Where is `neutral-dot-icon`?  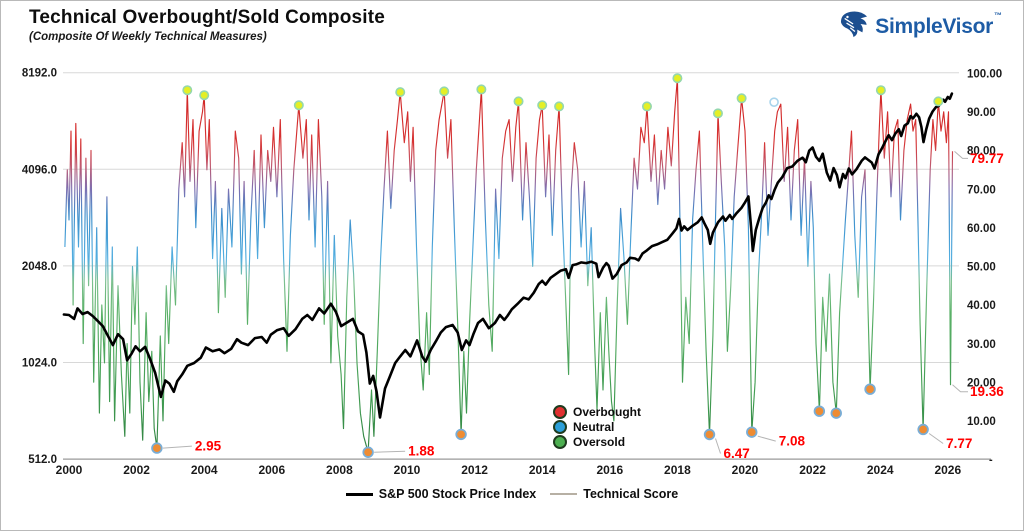 neutral-dot-icon is located at coordinates (560, 426).